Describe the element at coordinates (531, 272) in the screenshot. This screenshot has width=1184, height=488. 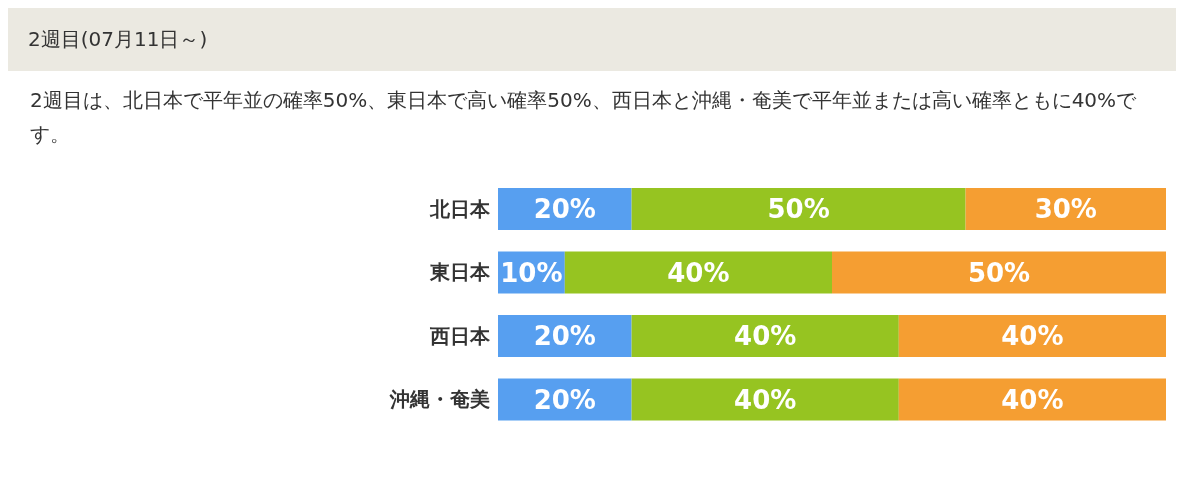
I see `data-label: 10%` at that location.